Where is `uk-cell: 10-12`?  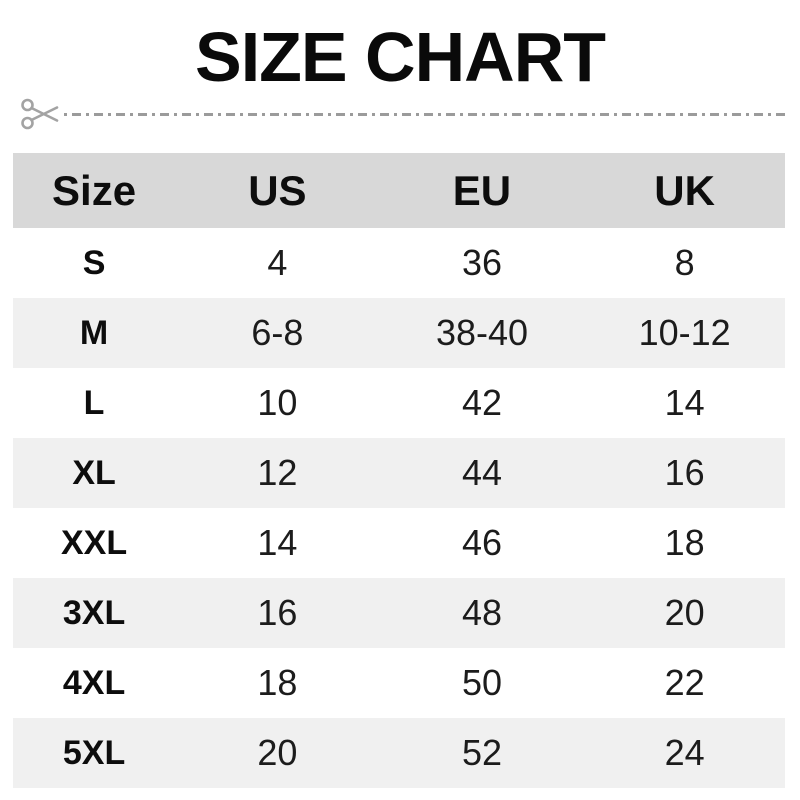 uk-cell: 10-12 is located at coordinates (684, 332).